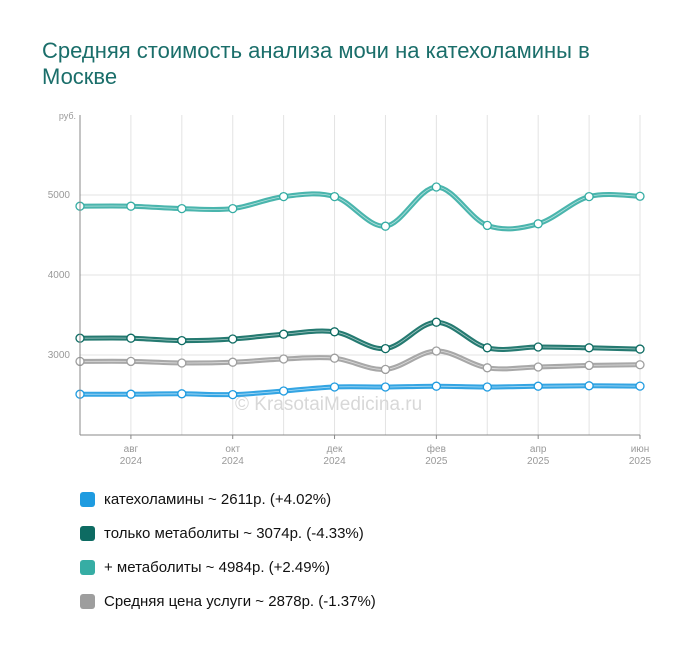  Describe the element at coordinates (59, 275) in the screenshot. I see `y-tick-label: 4000` at that location.